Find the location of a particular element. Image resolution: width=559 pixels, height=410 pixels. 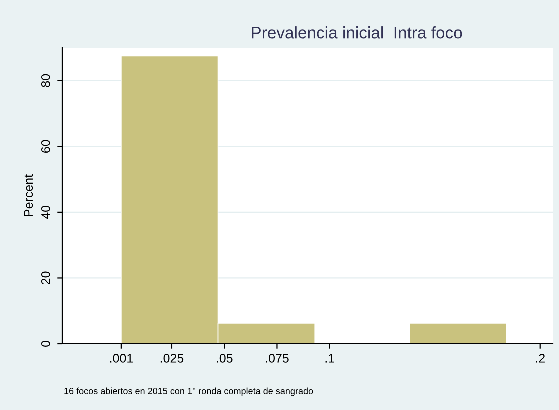

y-tick-label: 0 is located at coordinates (45, 344).